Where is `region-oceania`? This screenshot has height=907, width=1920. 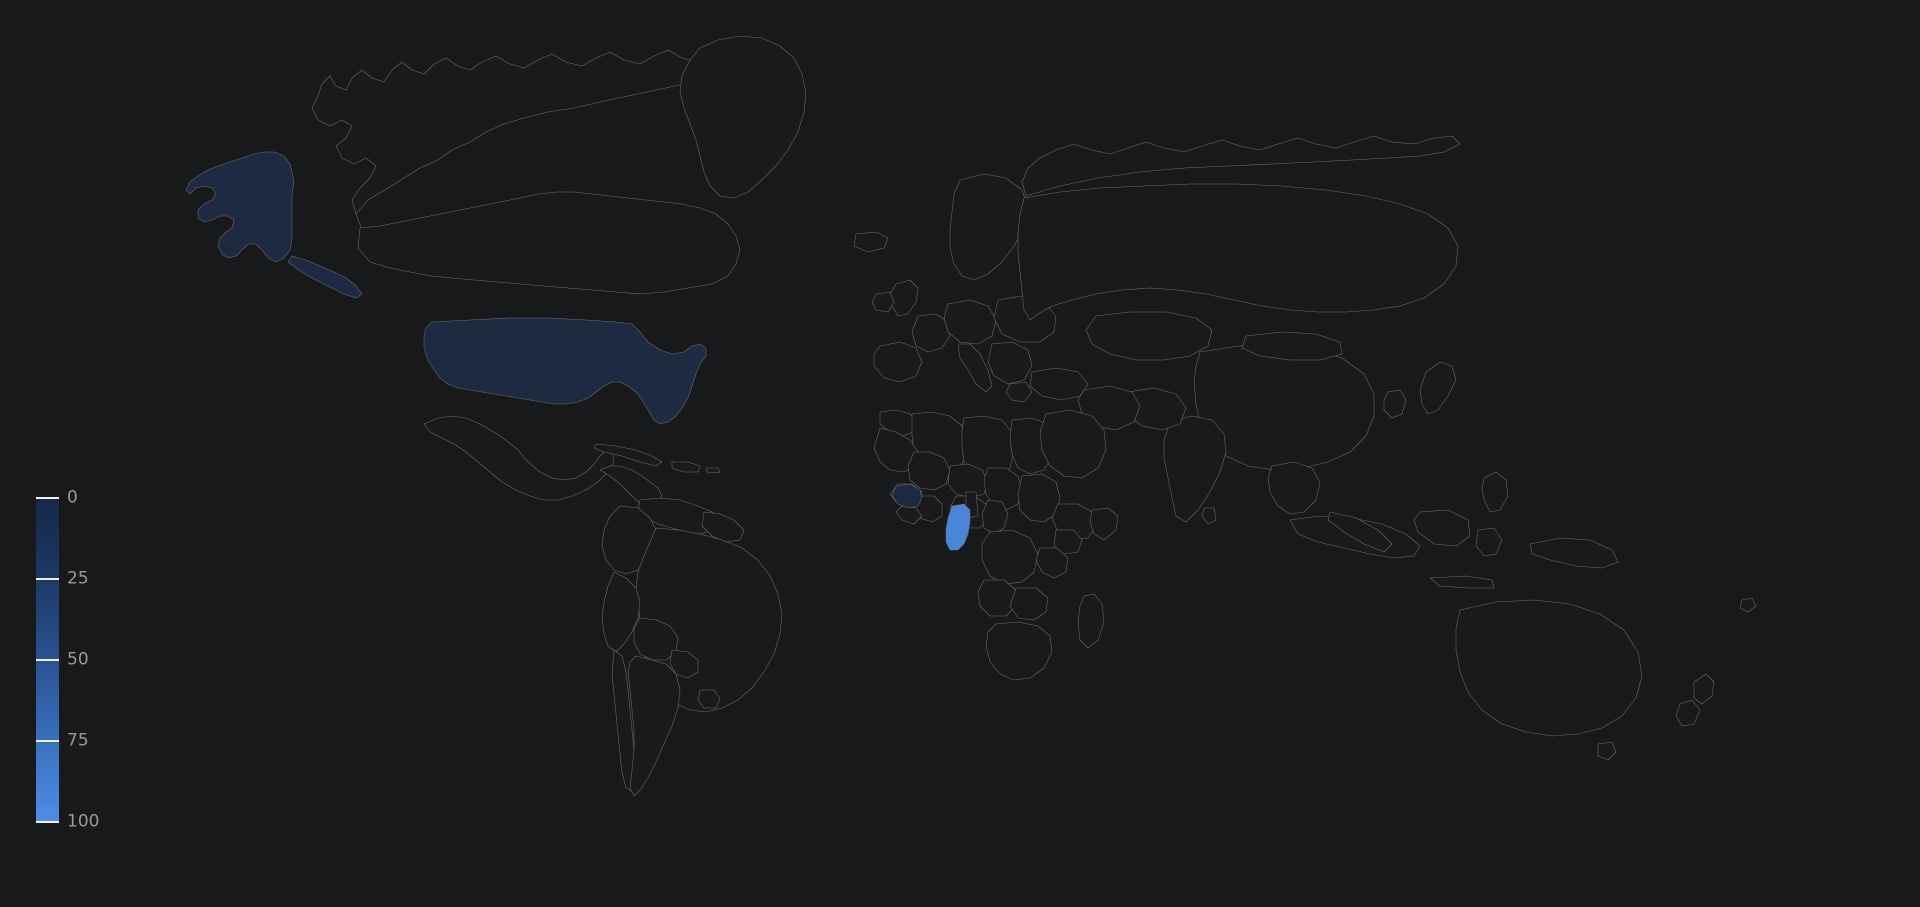
region-oceania is located at coordinates (1606, 679).